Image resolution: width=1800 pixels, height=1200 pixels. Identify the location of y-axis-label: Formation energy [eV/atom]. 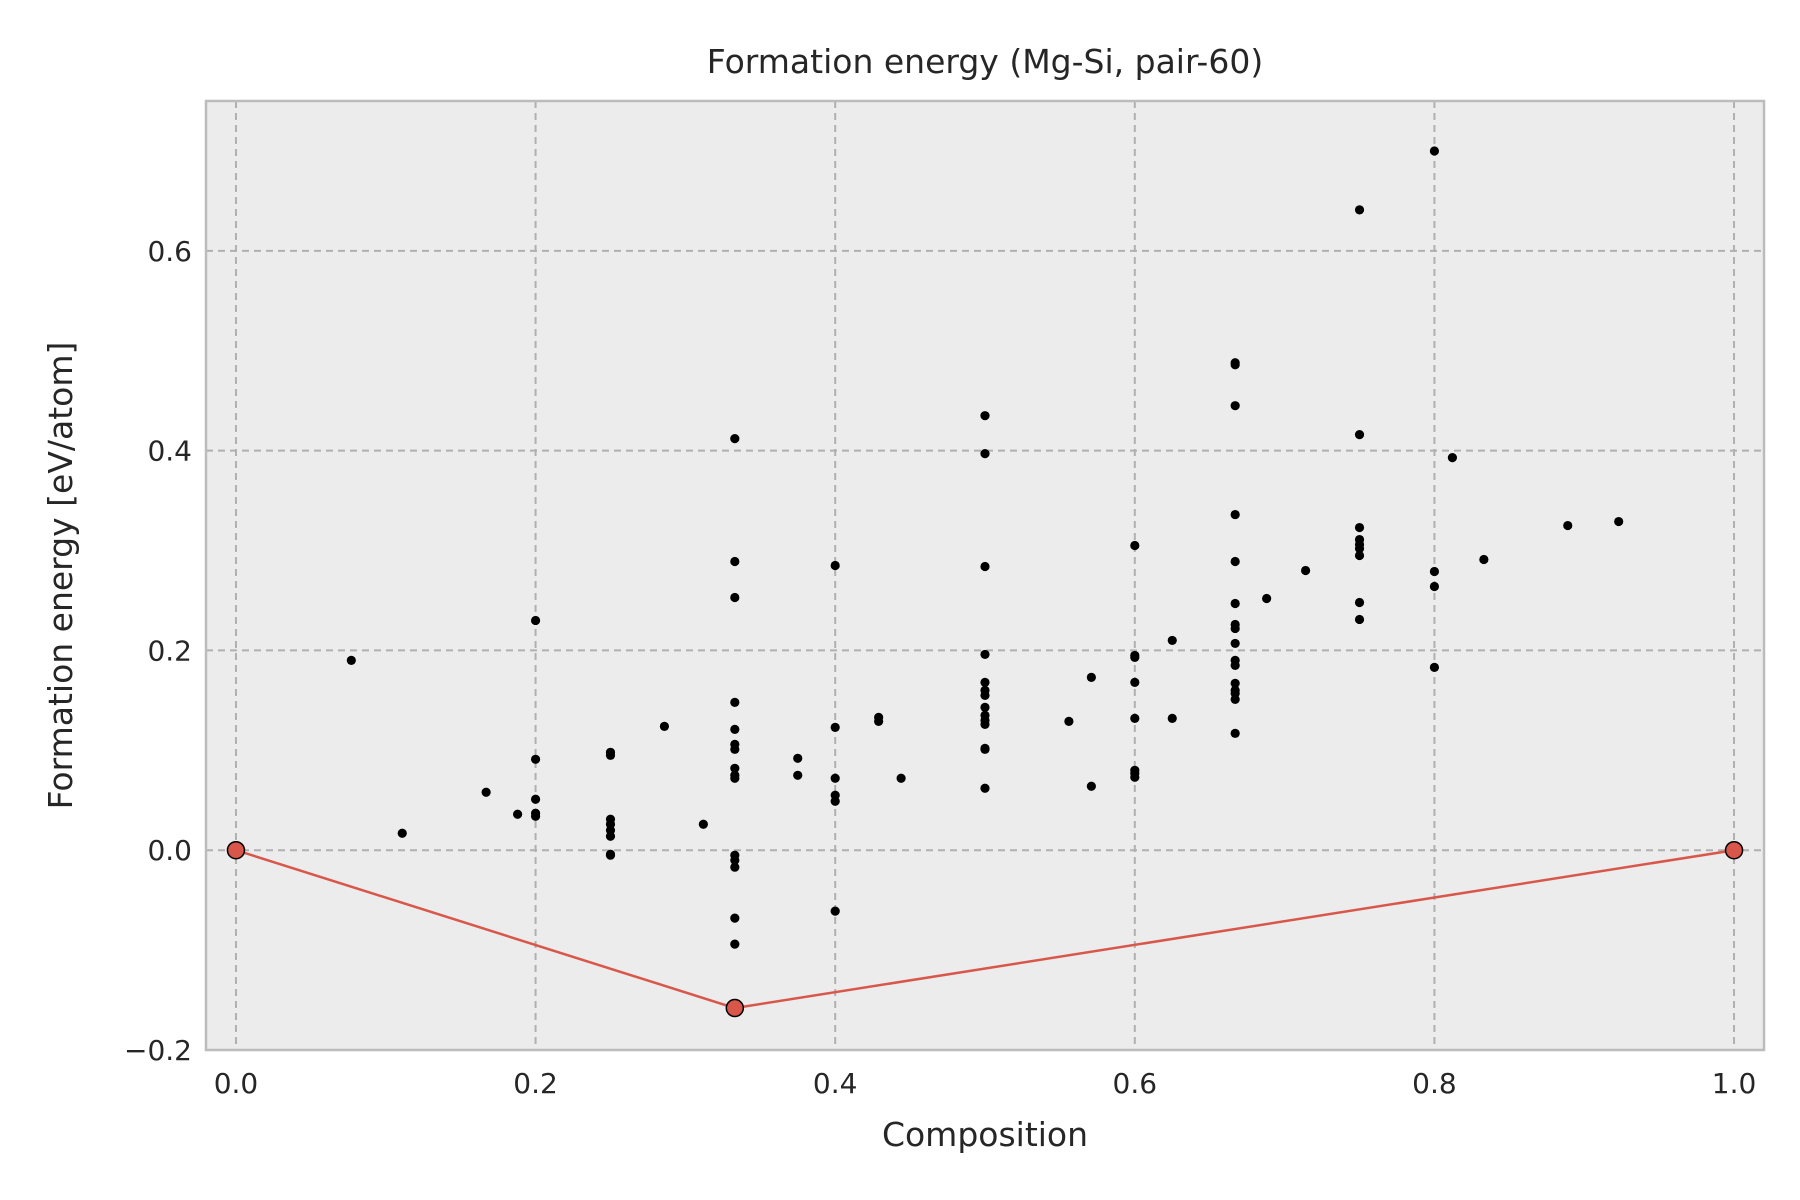
(60, 576).